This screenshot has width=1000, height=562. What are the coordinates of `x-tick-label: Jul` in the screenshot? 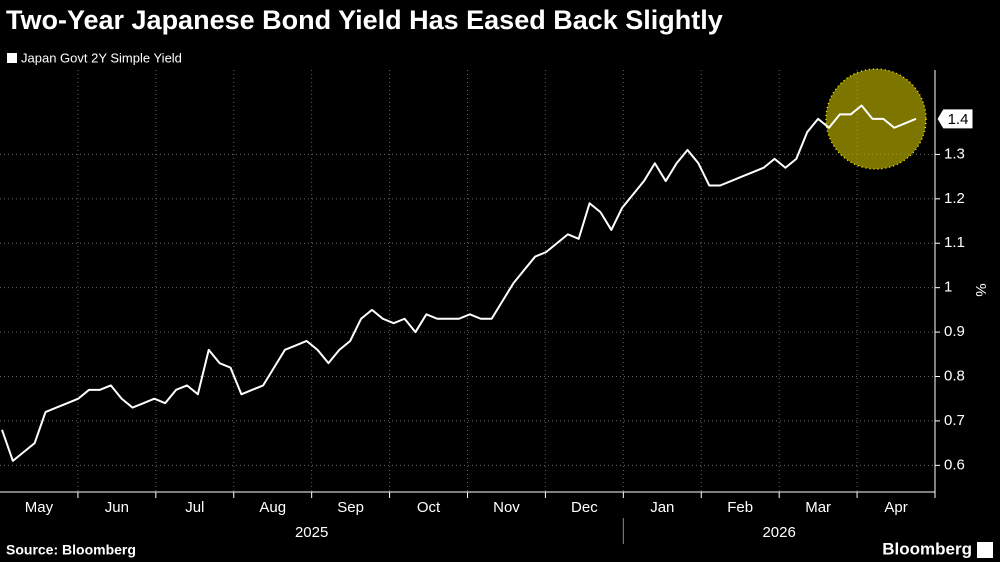 It's located at (194, 507).